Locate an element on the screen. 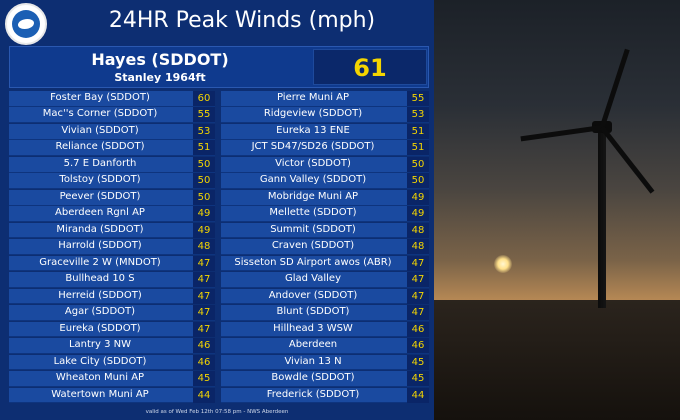  station-name: Hillhead 3 WSW is located at coordinates (313, 328).